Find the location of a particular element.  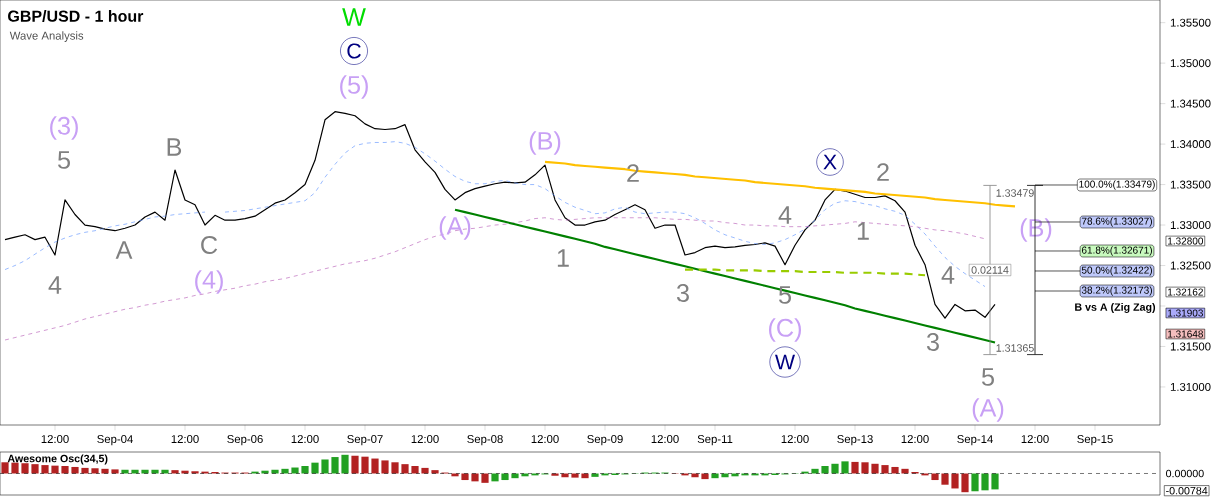

annotation: 1.31365 is located at coordinates (1015, 348).